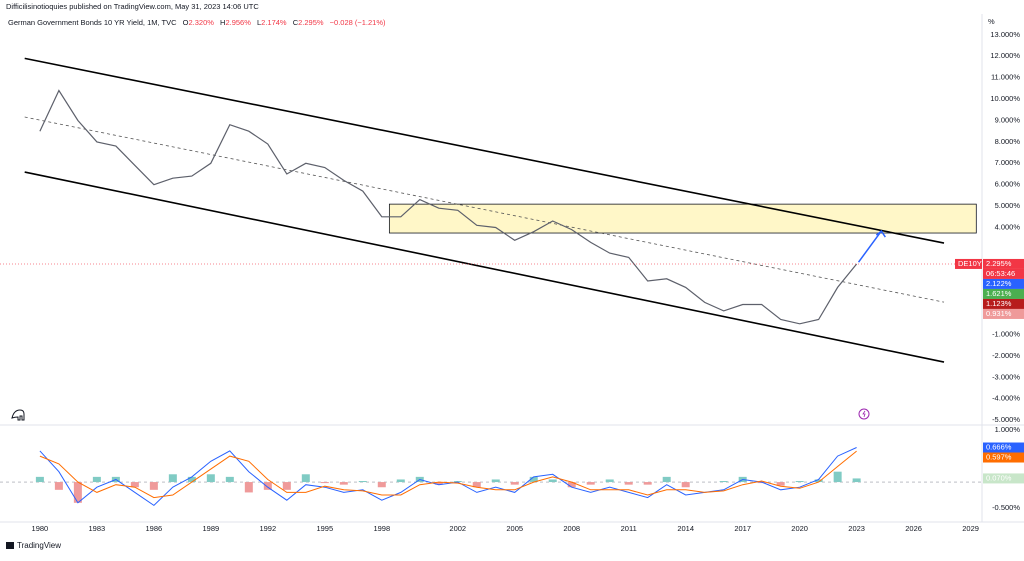  I want to click on ohlc-value: 2.295%, so click(311, 22).